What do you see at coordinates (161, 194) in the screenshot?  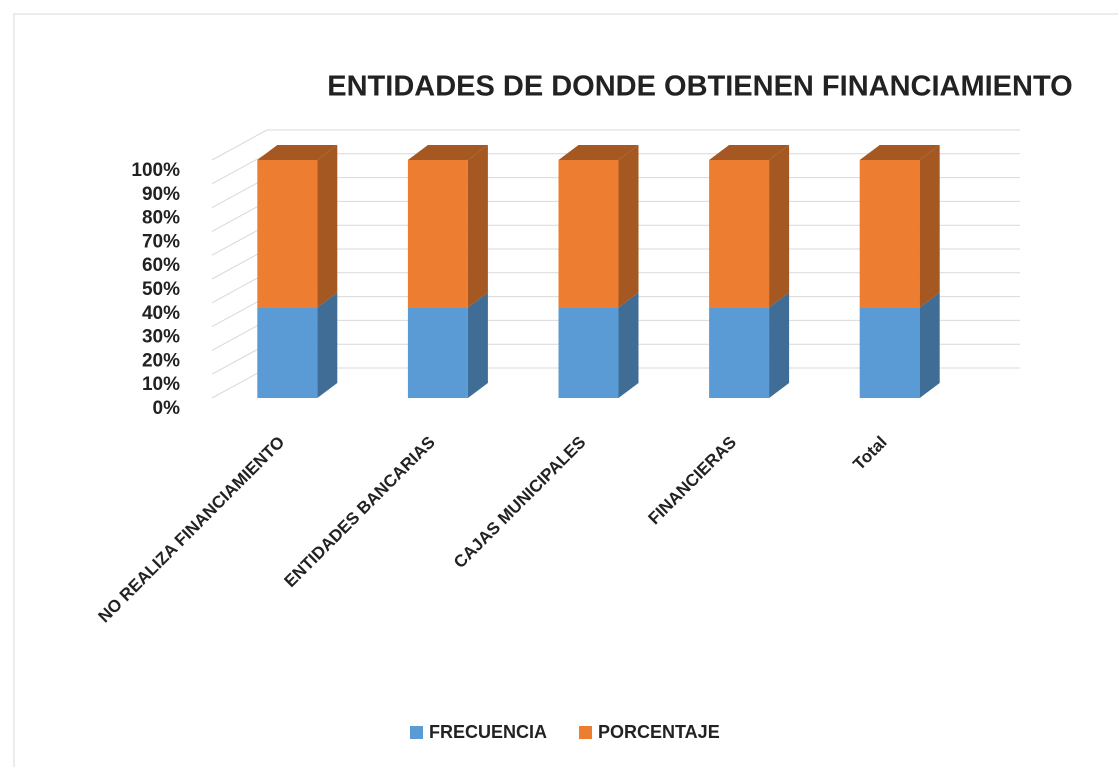 I see `y-tick-label: 90%` at bounding box center [161, 194].